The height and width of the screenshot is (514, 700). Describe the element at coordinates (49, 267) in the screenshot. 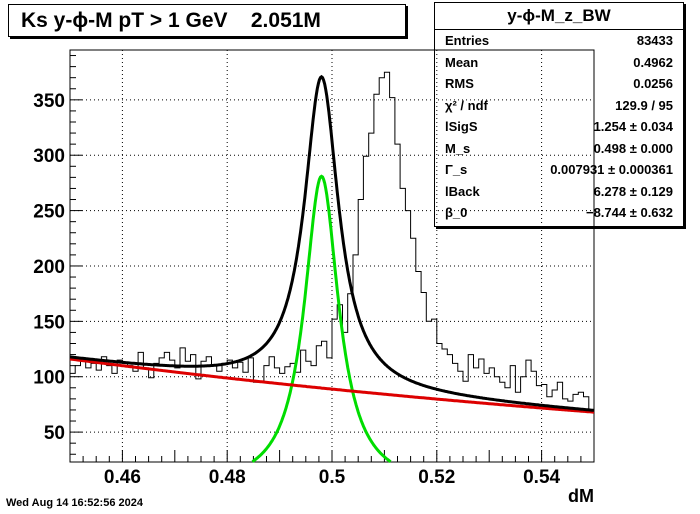

I see `y-tick-label: 200` at that location.